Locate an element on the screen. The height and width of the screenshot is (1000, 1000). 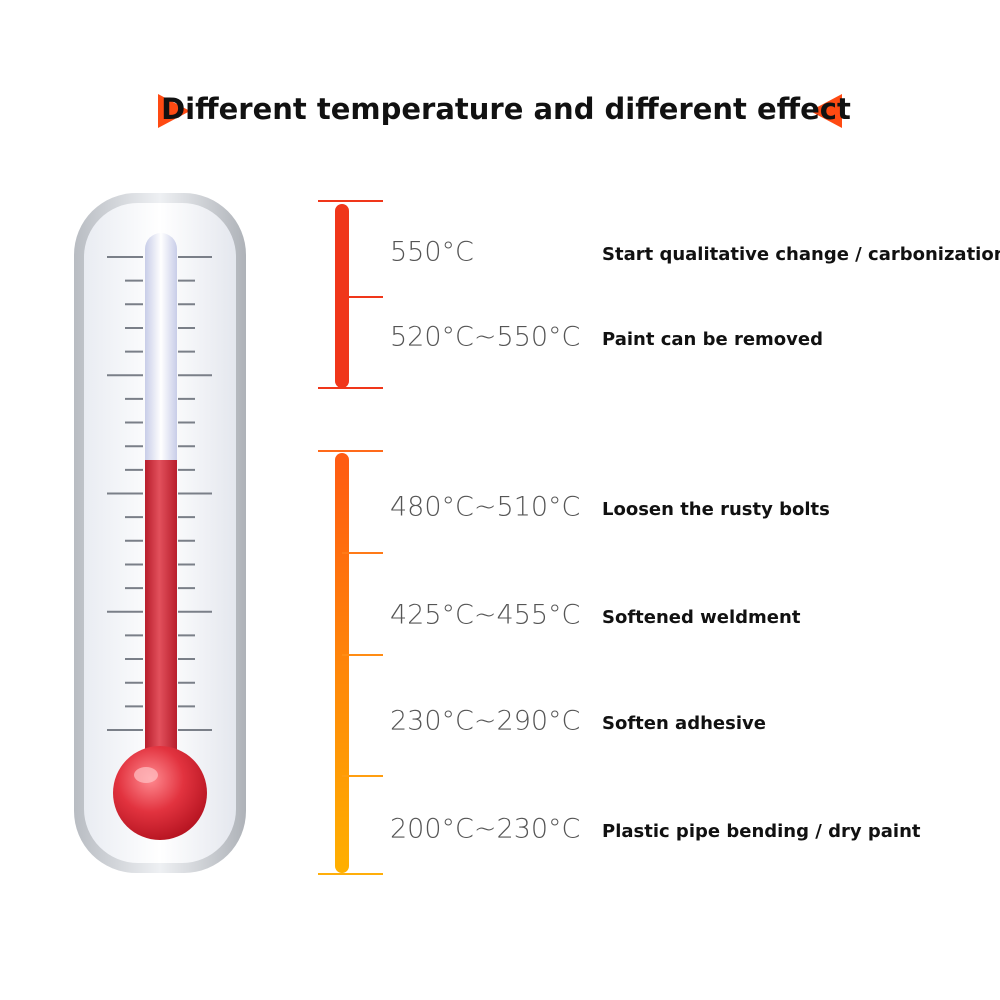
temperature: 550°C is located at coordinates (432, 252).